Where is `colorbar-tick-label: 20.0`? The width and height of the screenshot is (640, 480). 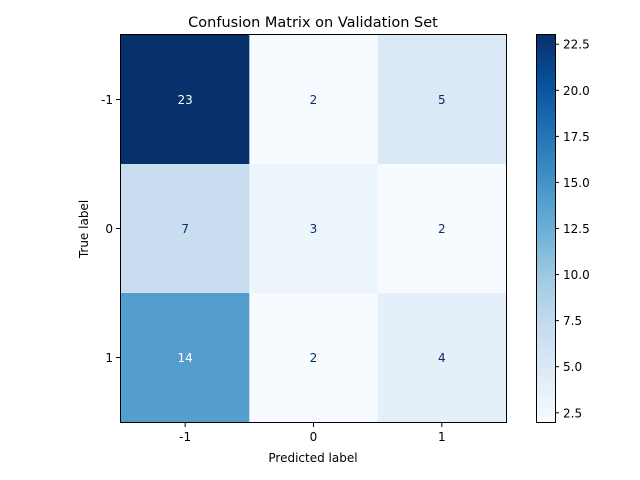
colorbar-tick-label: 20.0 is located at coordinates (576, 91).